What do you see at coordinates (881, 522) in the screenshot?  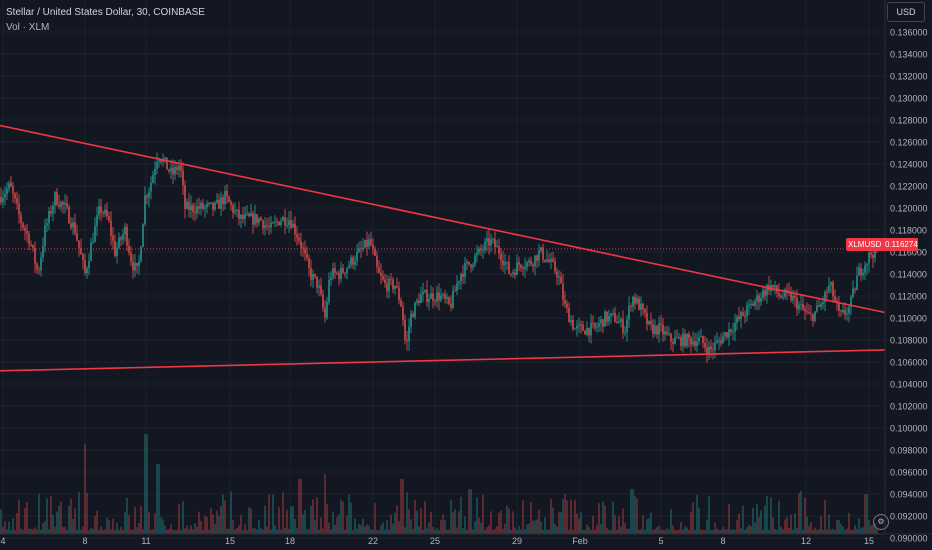 I see `settings-icon: ⚙` at bounding box center [881, 522].